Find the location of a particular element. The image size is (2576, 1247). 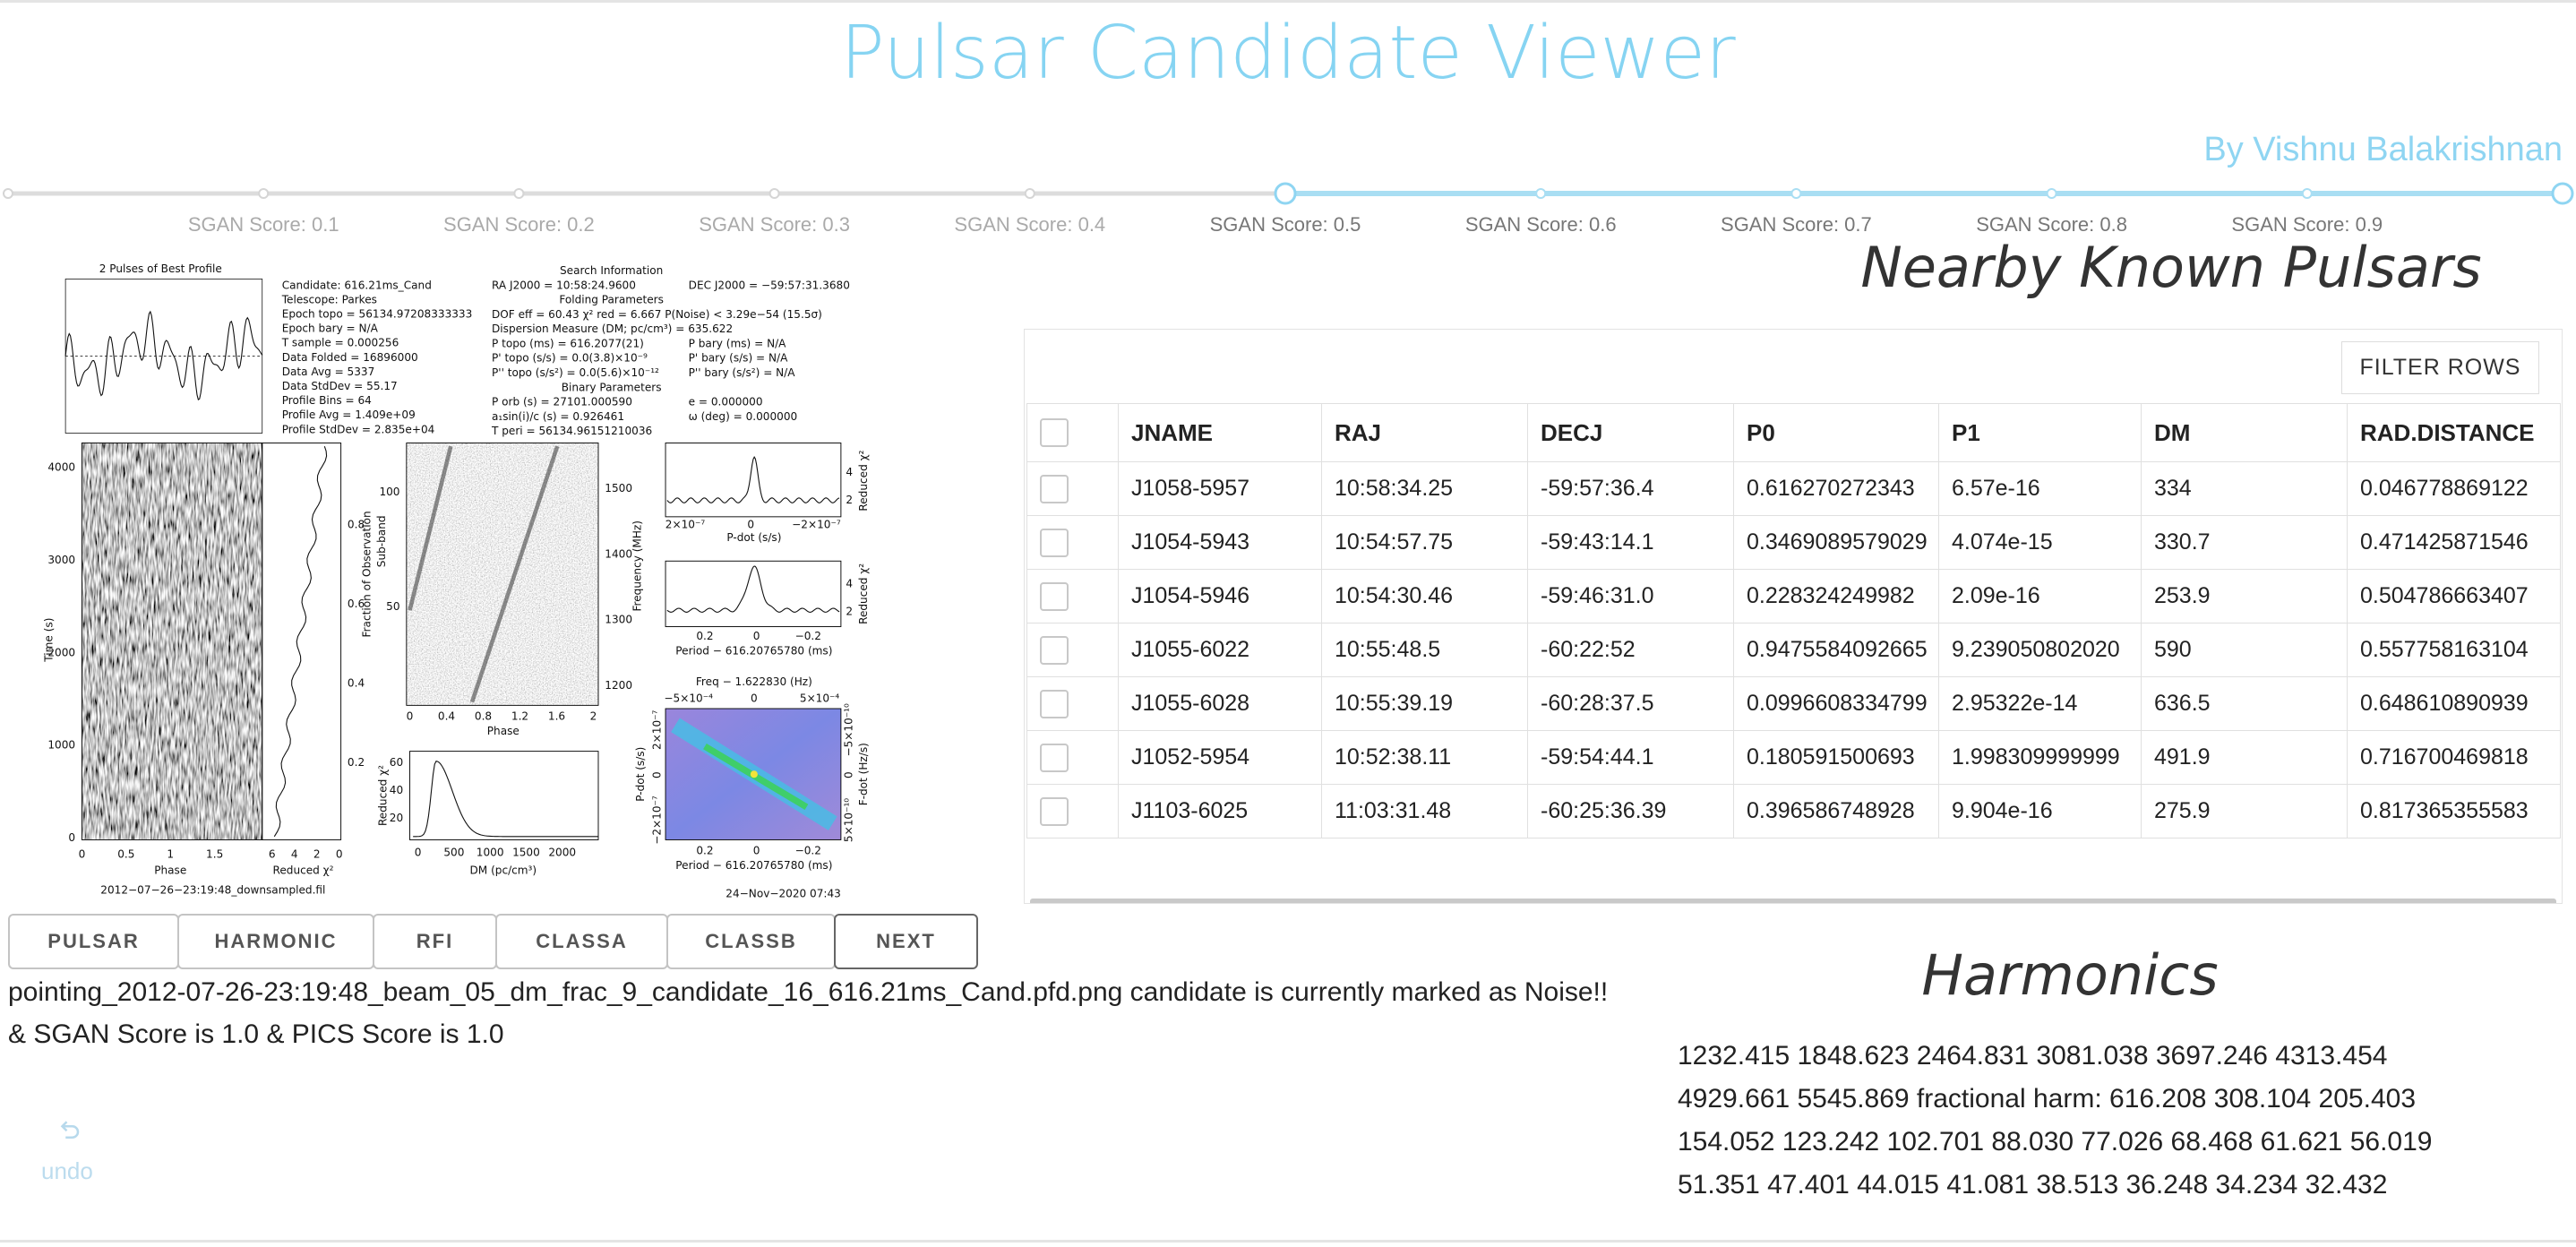

slider-mark-label: SGAN Score: 0.3 is located at coordinates (774, 224).